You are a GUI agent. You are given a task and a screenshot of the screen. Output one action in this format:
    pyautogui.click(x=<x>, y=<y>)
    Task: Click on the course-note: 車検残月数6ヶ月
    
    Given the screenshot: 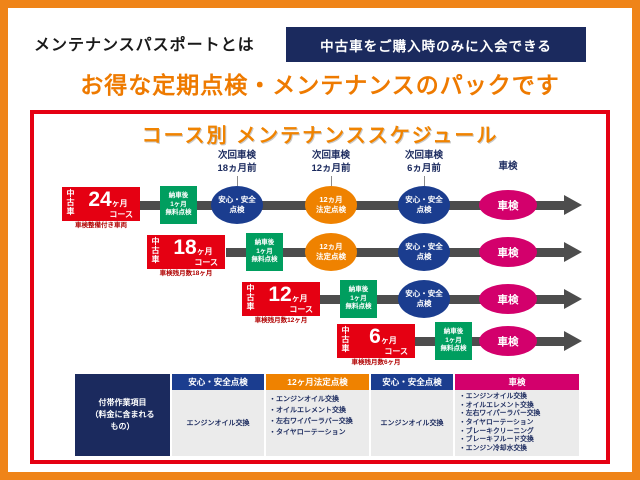 What is the action you would take?
    pyautogui.click(x=376, y=362)
    